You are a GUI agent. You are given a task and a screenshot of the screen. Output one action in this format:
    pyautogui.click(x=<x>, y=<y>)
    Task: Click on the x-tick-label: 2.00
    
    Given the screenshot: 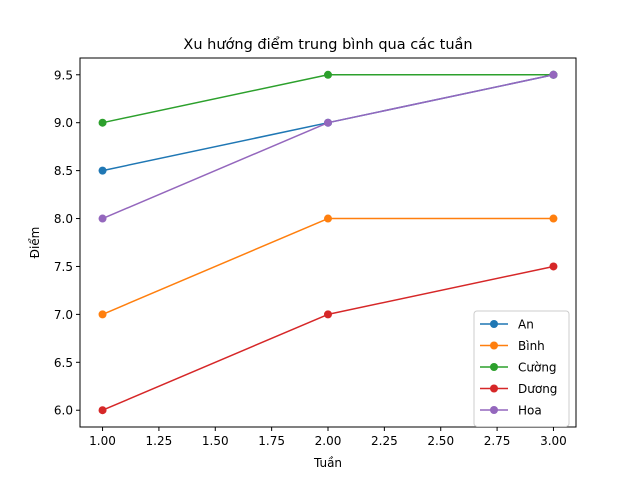 What is the action you would take?
    pyautogui.click(x=328, y=441)
    